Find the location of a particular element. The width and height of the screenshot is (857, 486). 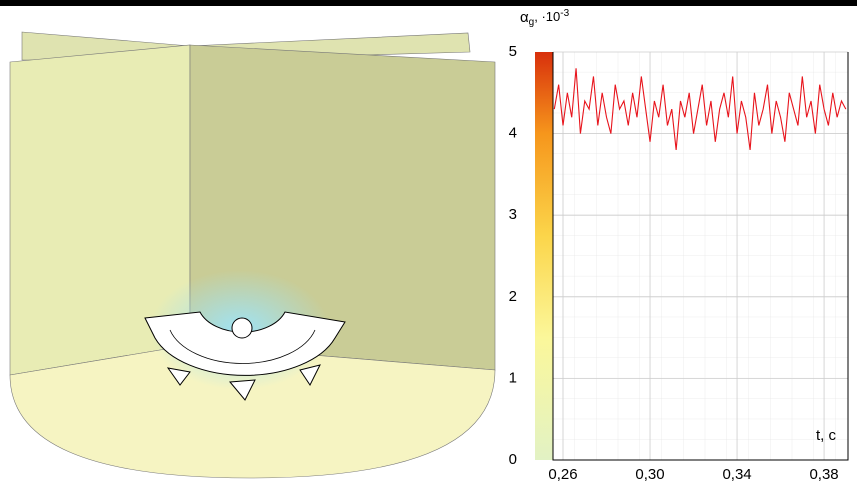

x-tick-label: 0,30 is located at coordinates (649, 474).